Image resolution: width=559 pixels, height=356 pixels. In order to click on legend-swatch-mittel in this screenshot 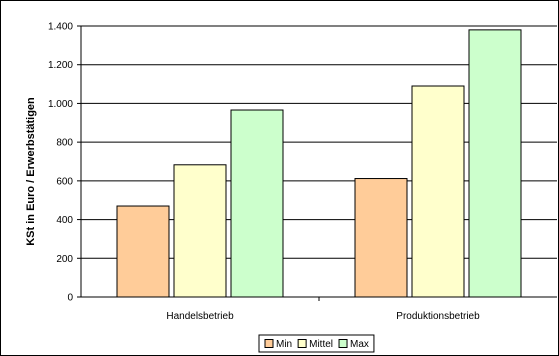, I will do `click(302, 343)`.